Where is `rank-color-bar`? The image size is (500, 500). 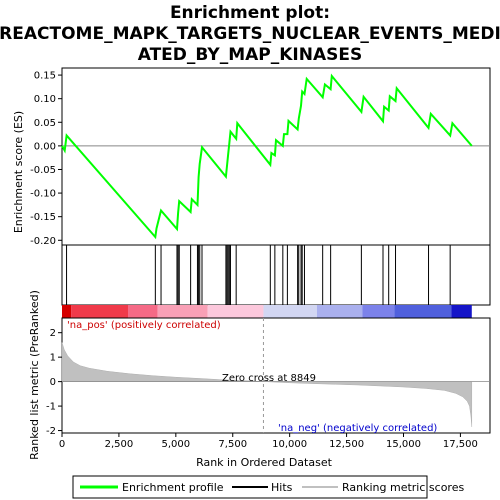 rank-color-bar is located at coordinates (267, 311).